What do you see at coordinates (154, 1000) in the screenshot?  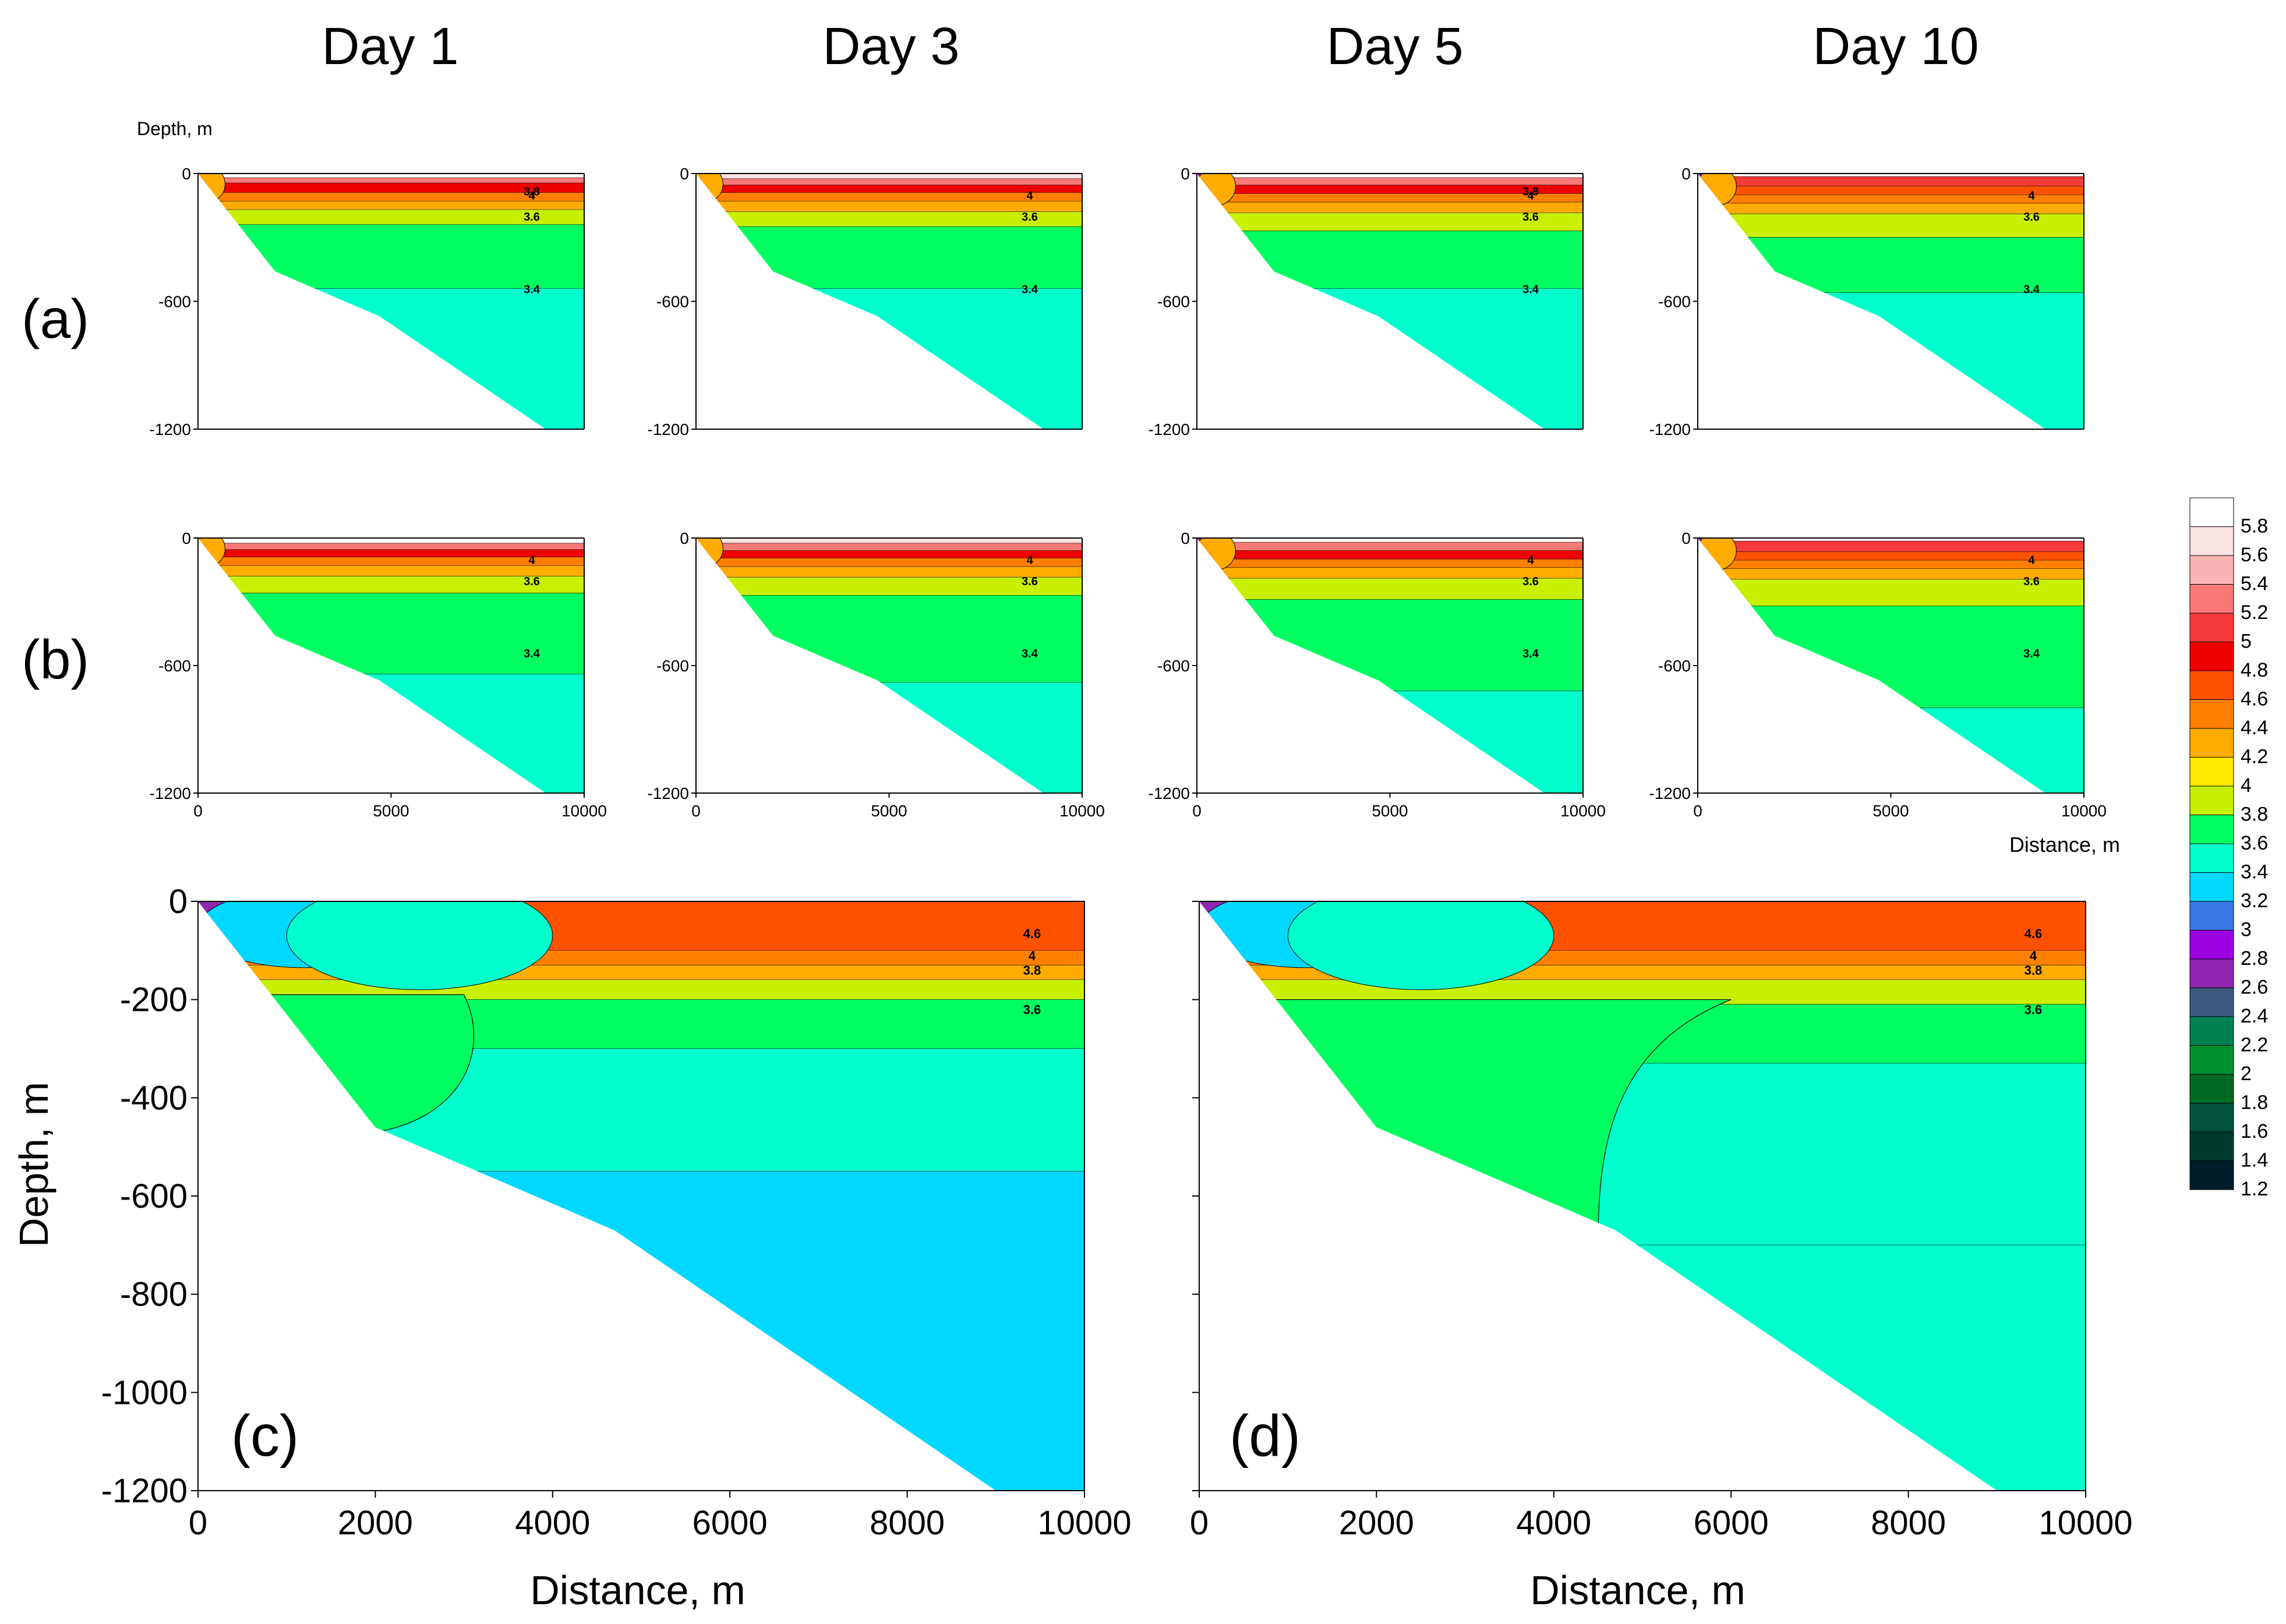 I see `y-tick-label: -200` at bounding box center [154, 1000].